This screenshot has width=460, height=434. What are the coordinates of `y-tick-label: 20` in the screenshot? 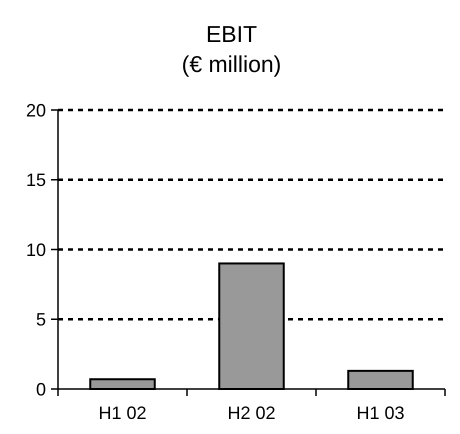 It's located at (36, 110).